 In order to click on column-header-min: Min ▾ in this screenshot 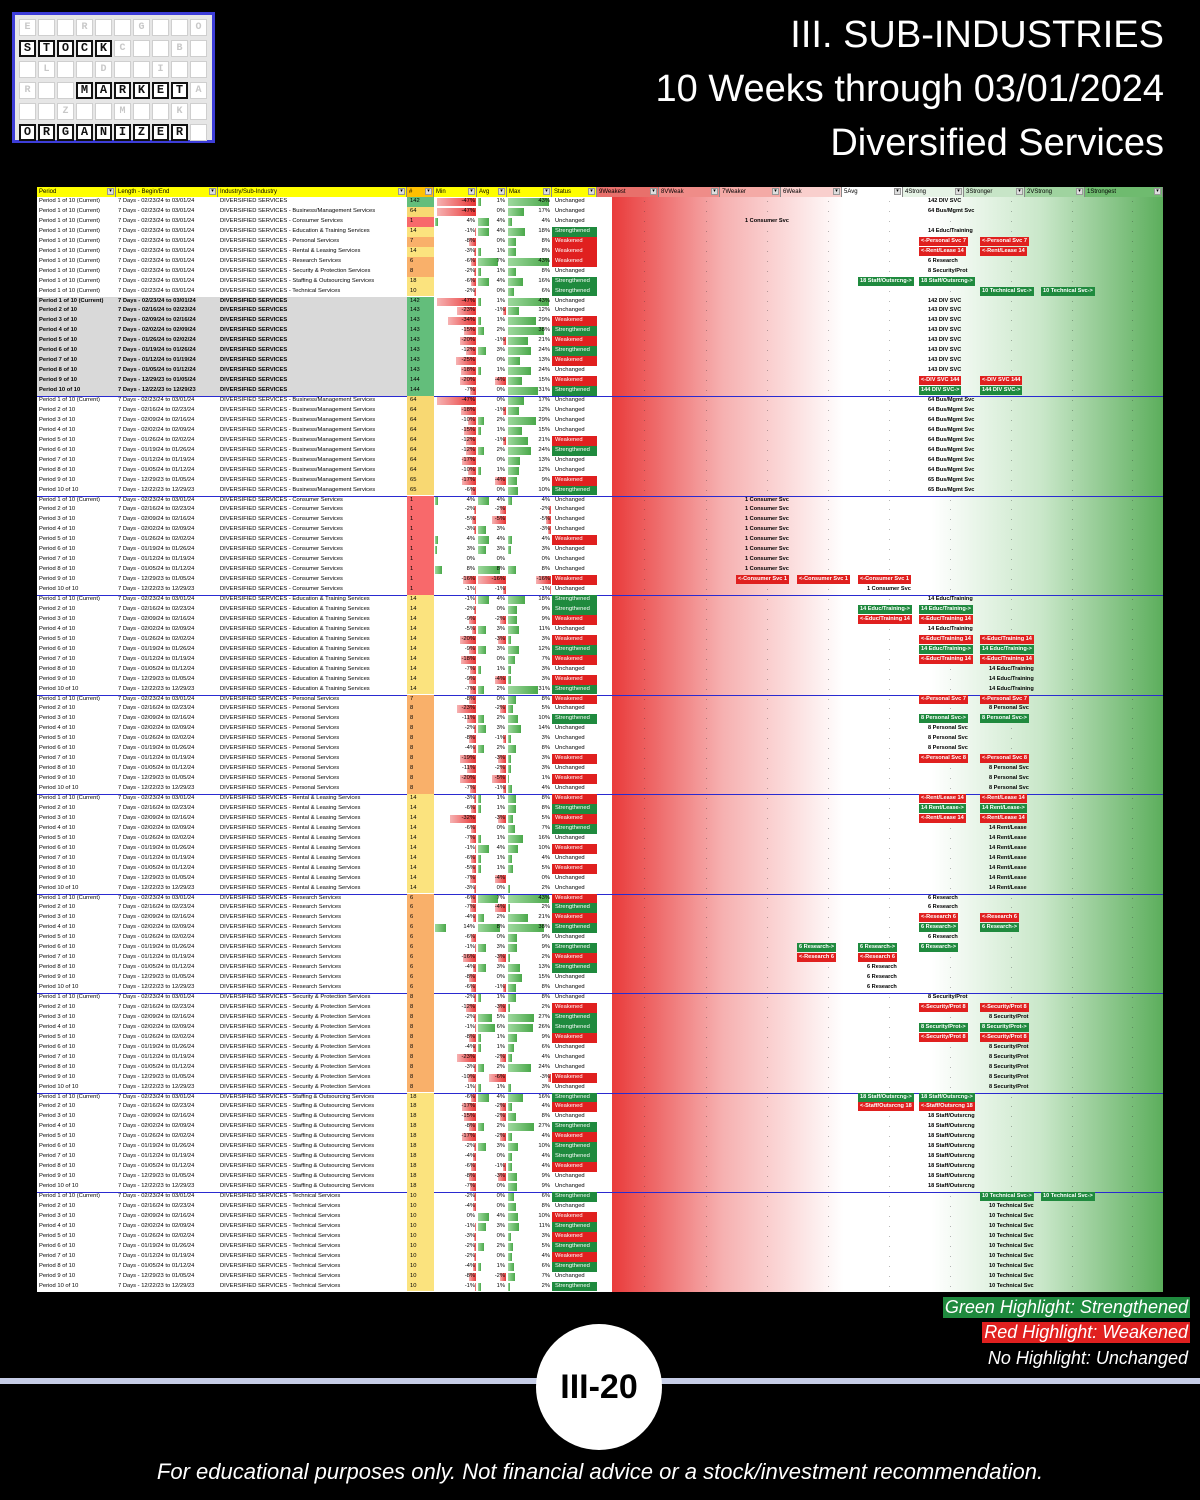, I will do `click(455, 192)`.